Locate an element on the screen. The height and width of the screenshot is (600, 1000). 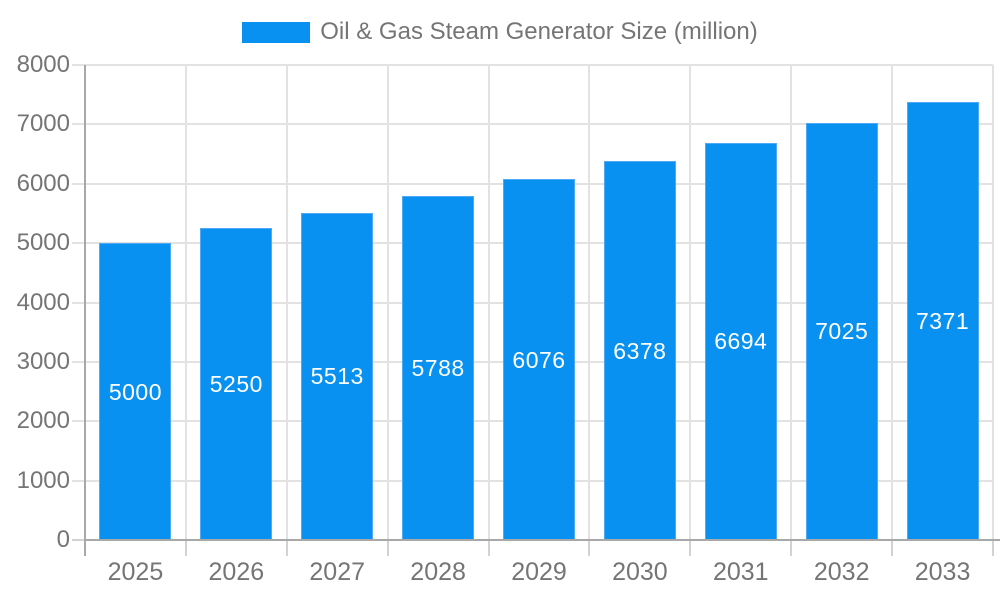
bar: 5250 is located at coordinates (236, 384).